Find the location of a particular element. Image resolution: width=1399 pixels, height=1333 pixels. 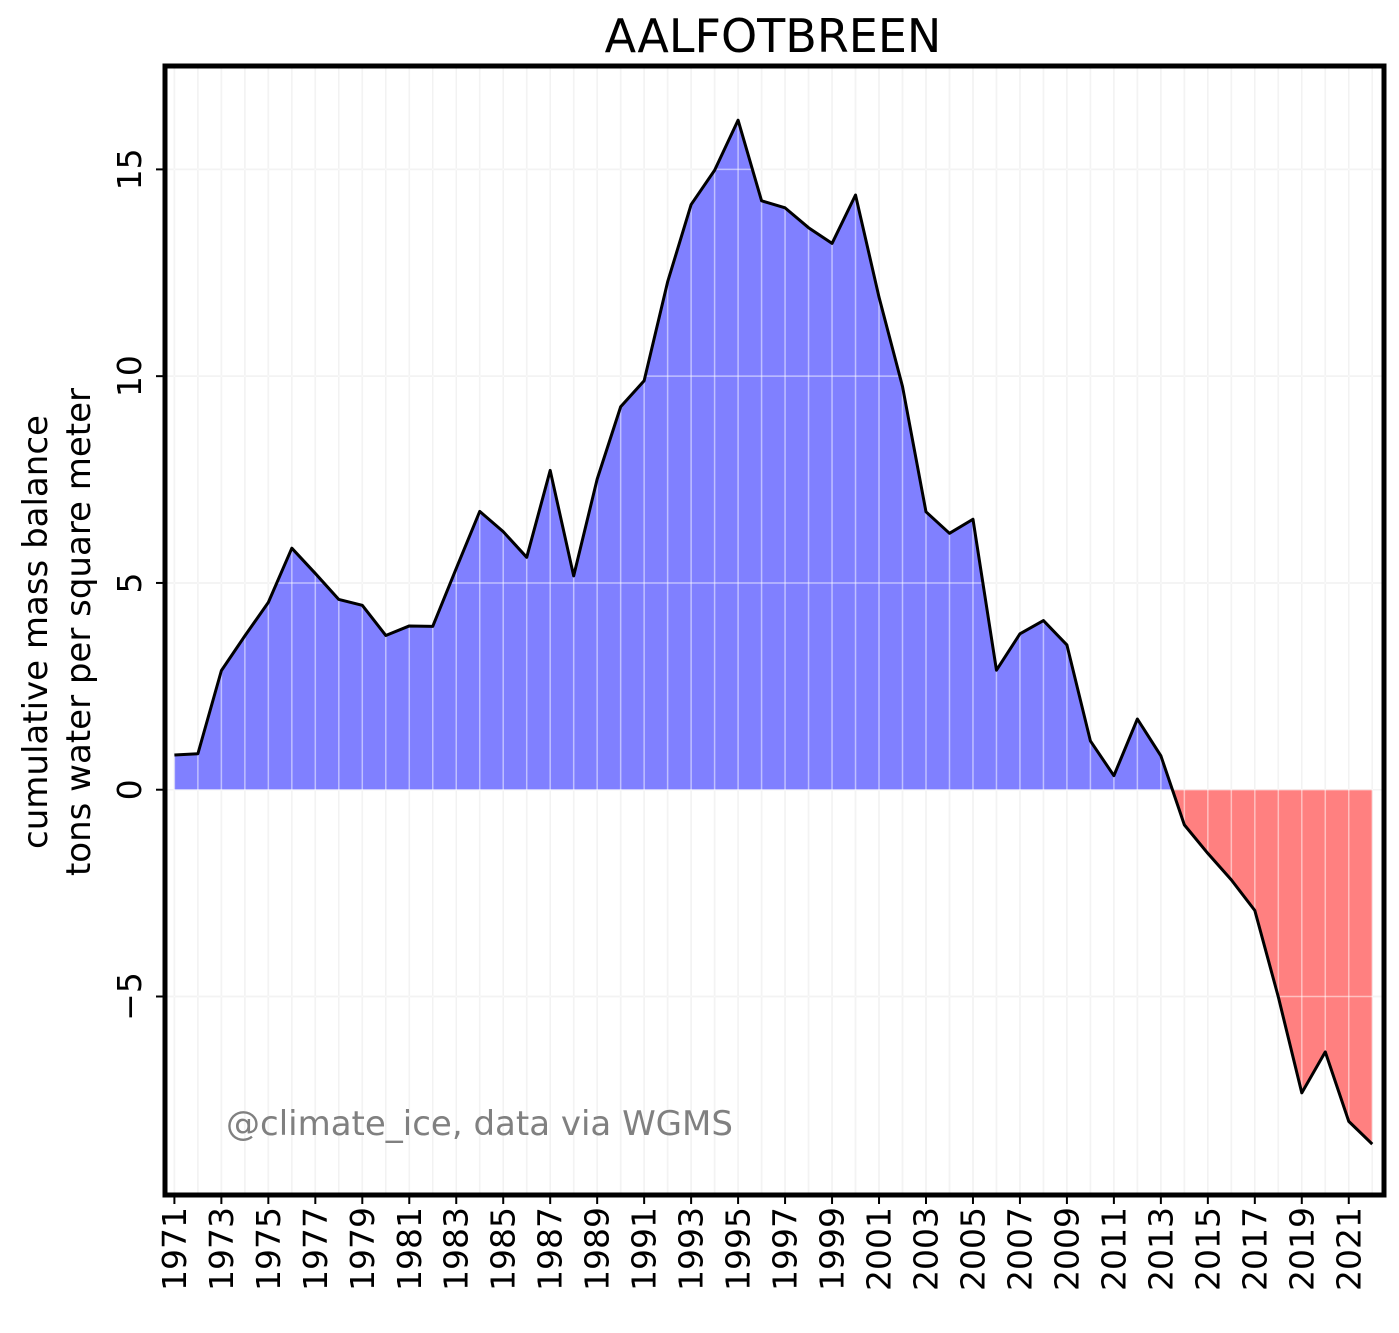

y-tick-label: 15 is located at coordinates (129, 169).